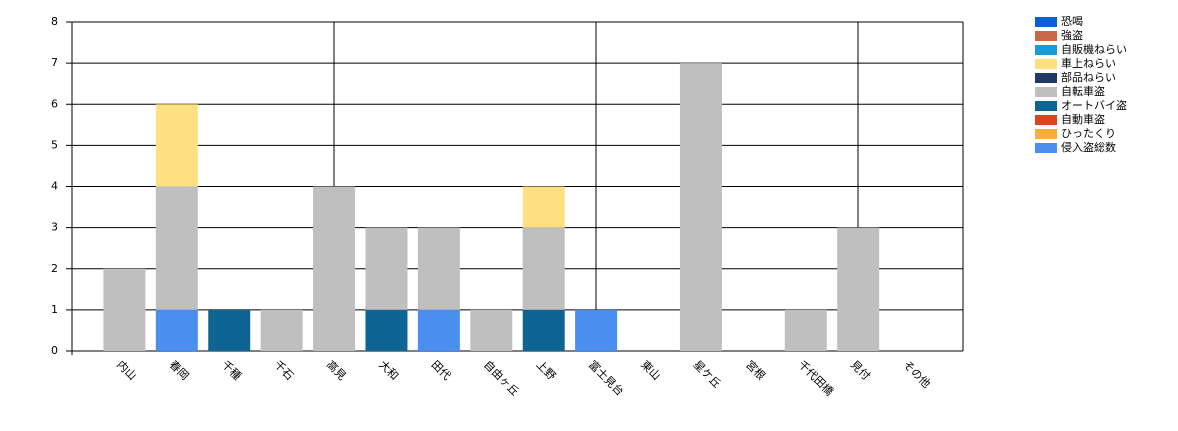  Describe the element at coordinates (231, 369) in the screenshot. I see `x-tick-label: 千種` at that location.